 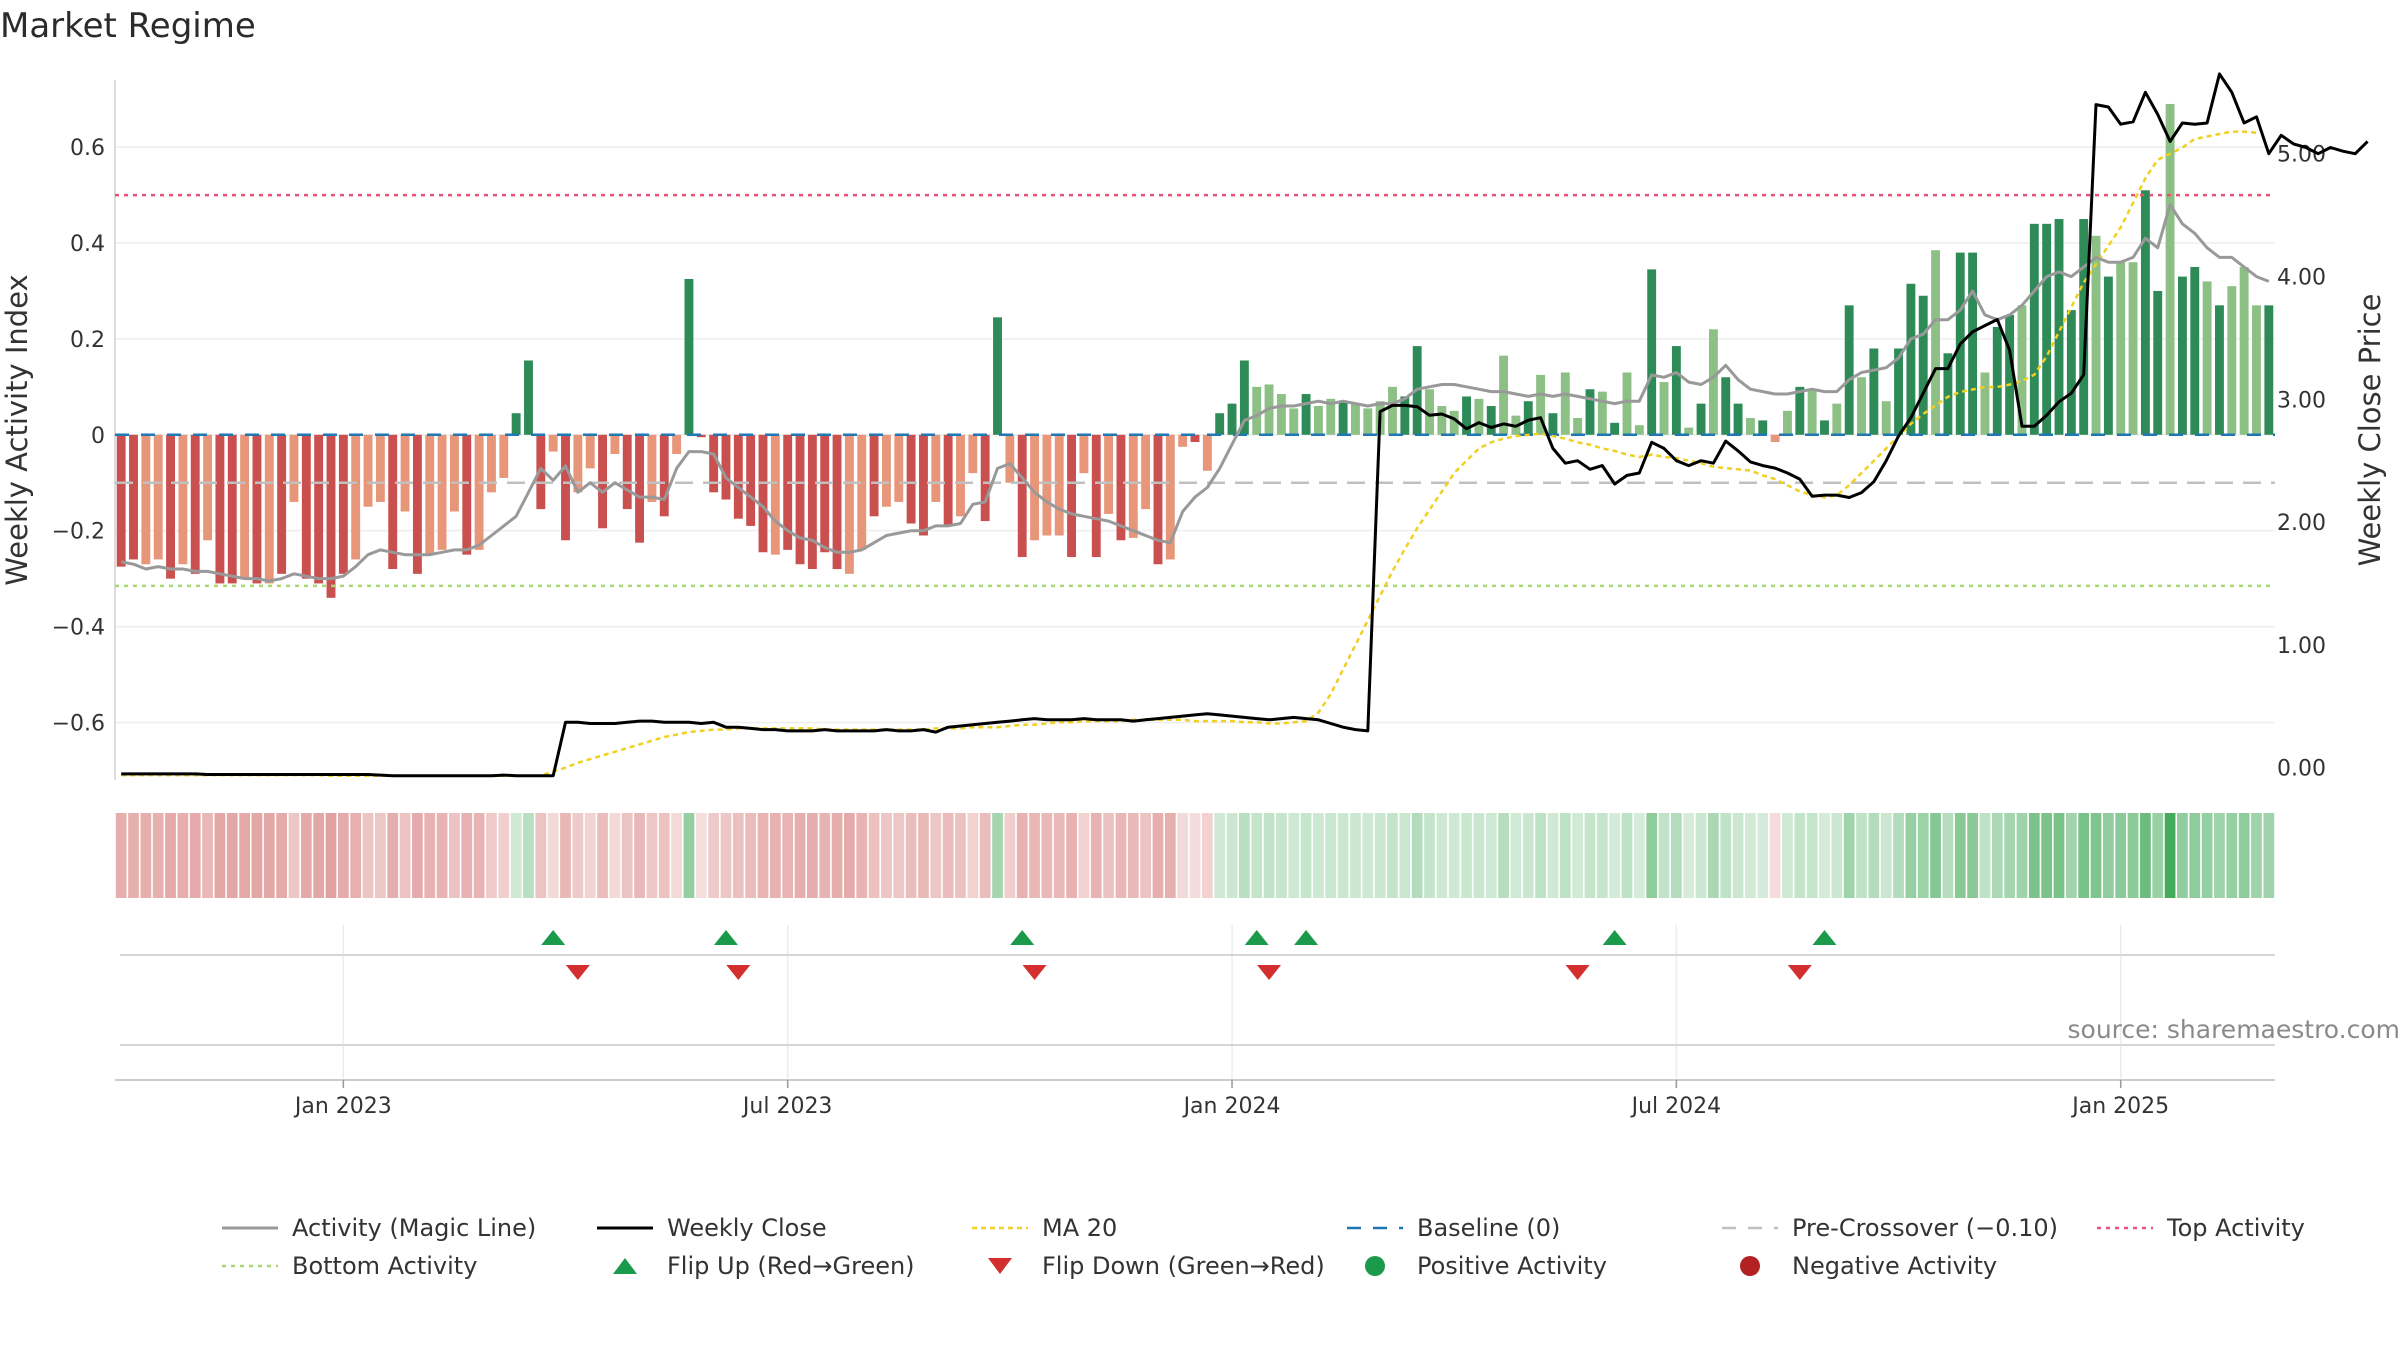 What do you see at coordinates (791, 1266) in the screenshot?
I see `legend-item: Flip Up (Red→Green)` at bounding box center [791, 1266].